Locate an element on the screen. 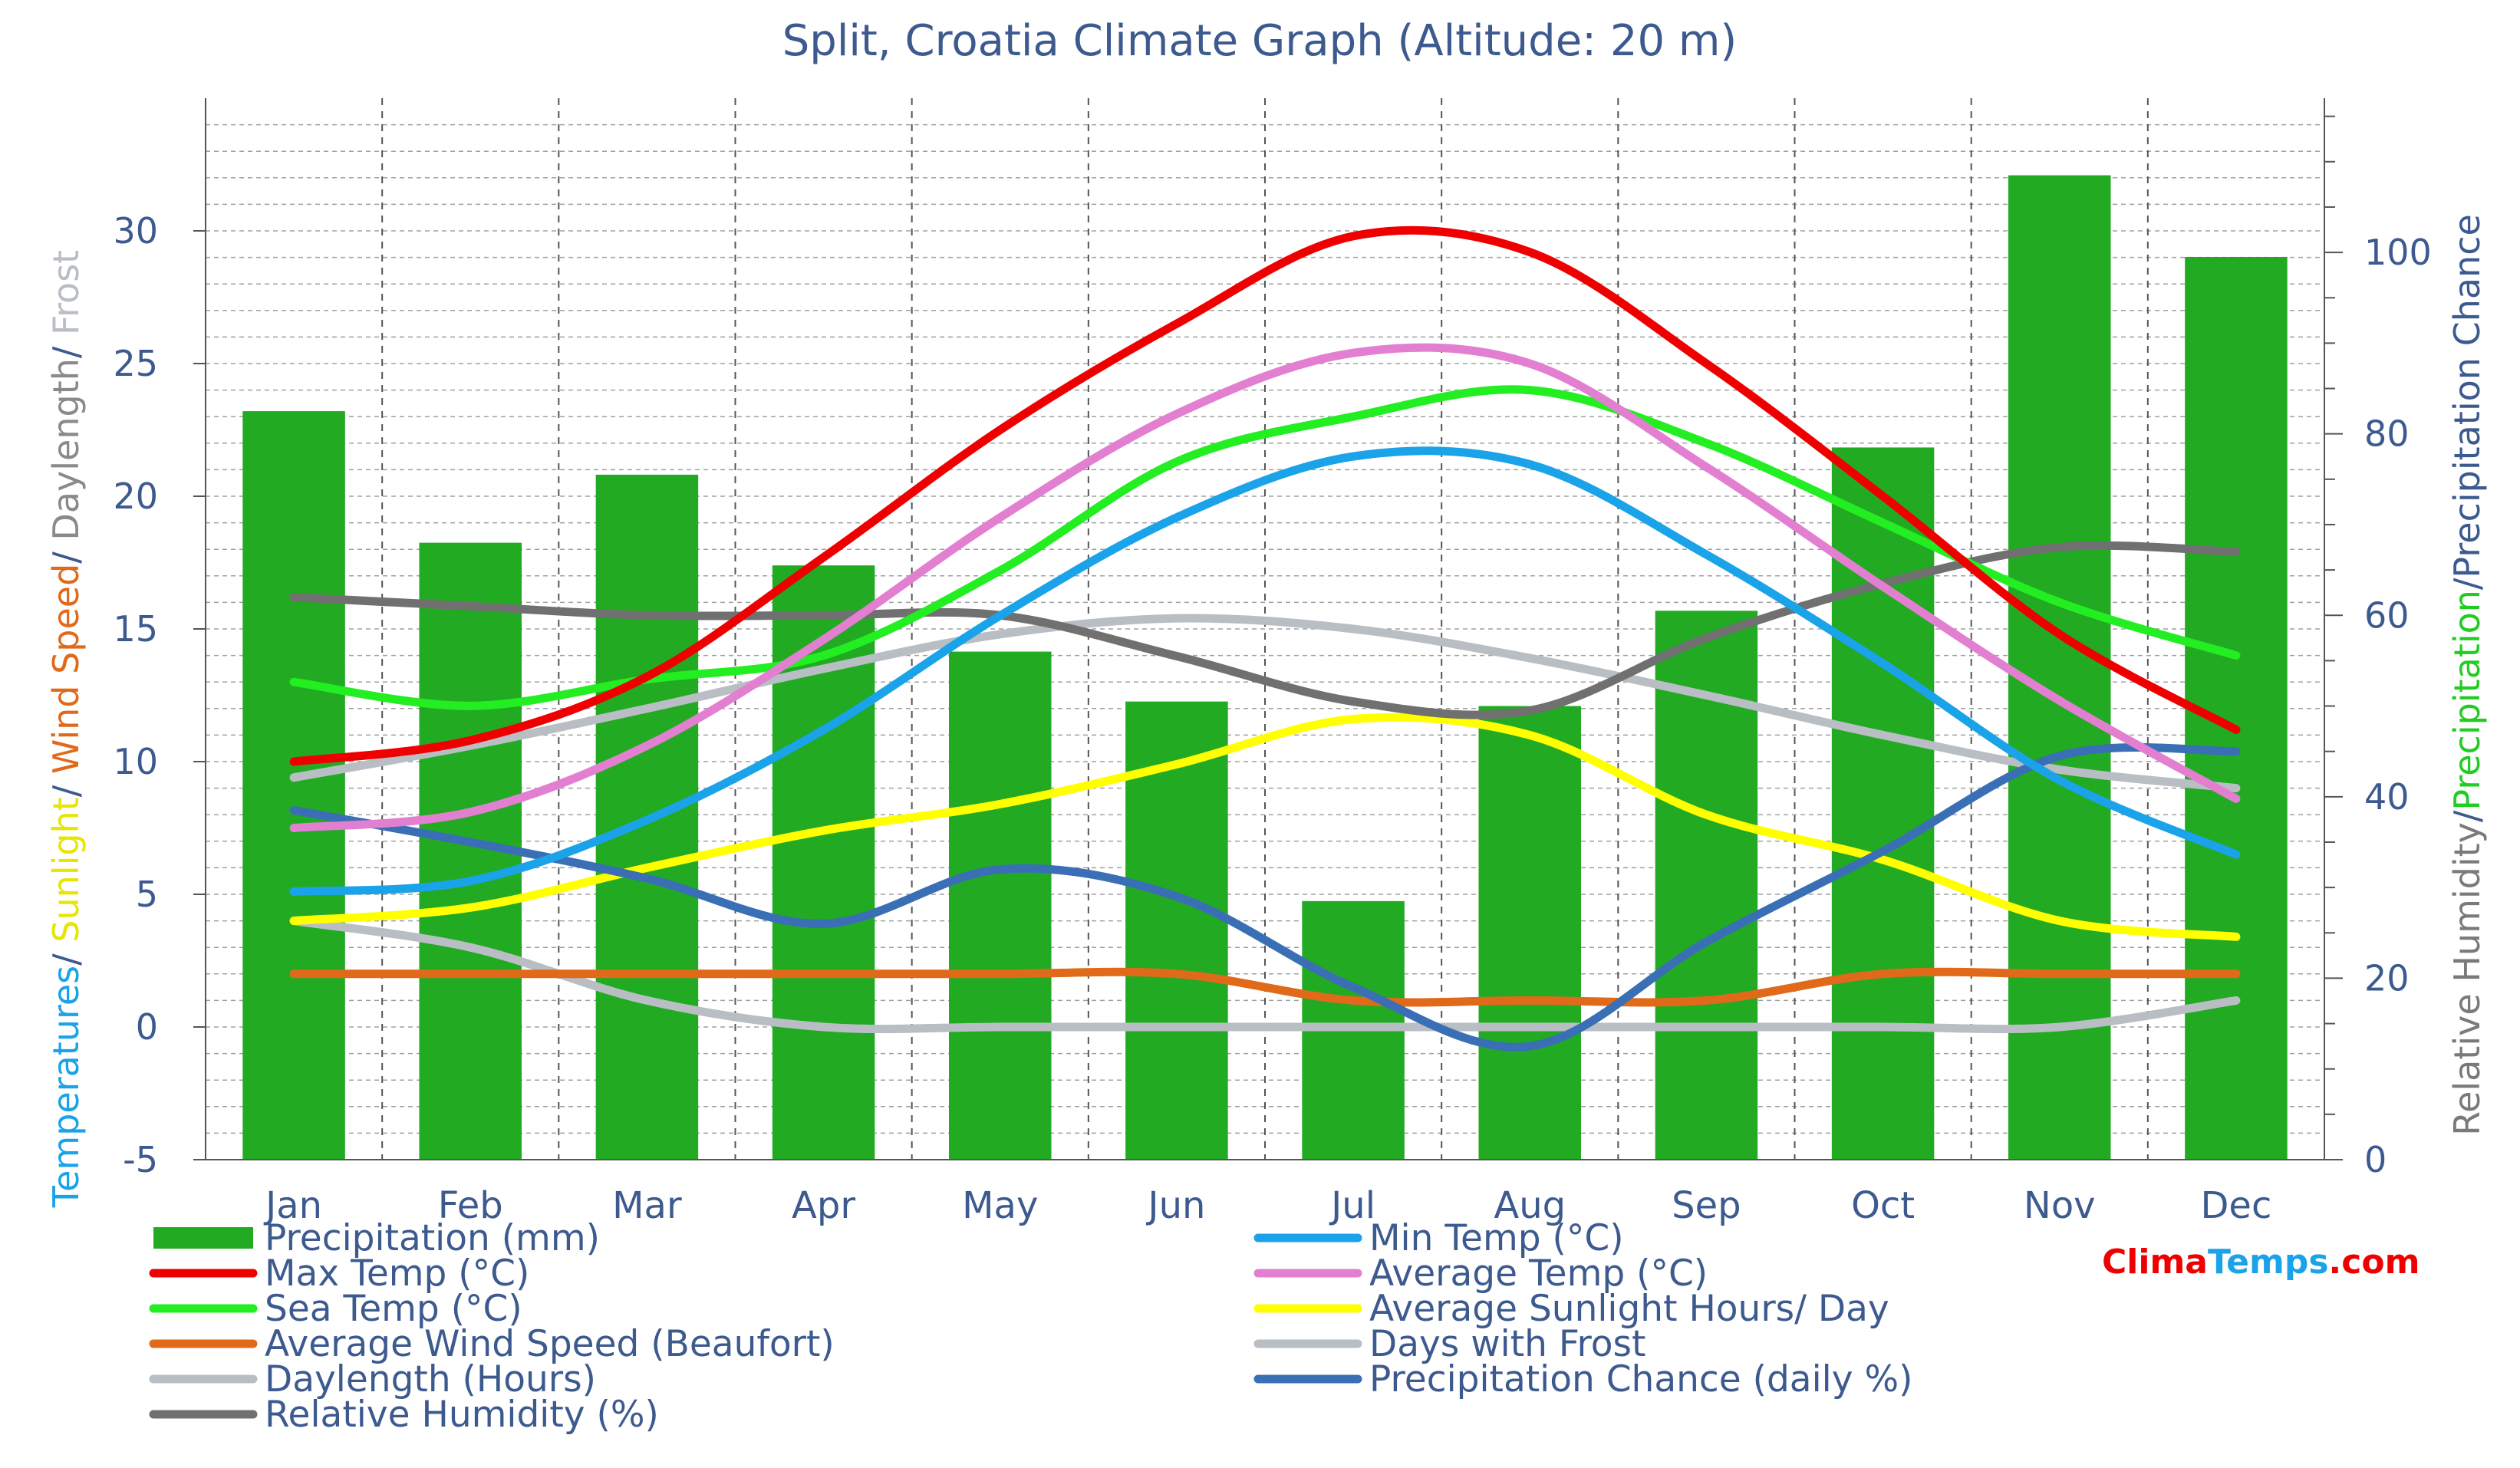 The width and height of the screenshot is (2520, 1468). legend-label-average-wind-speed-beaufort: Average Wind Speed (Beaufort) is located at coordinates (550, 1344).